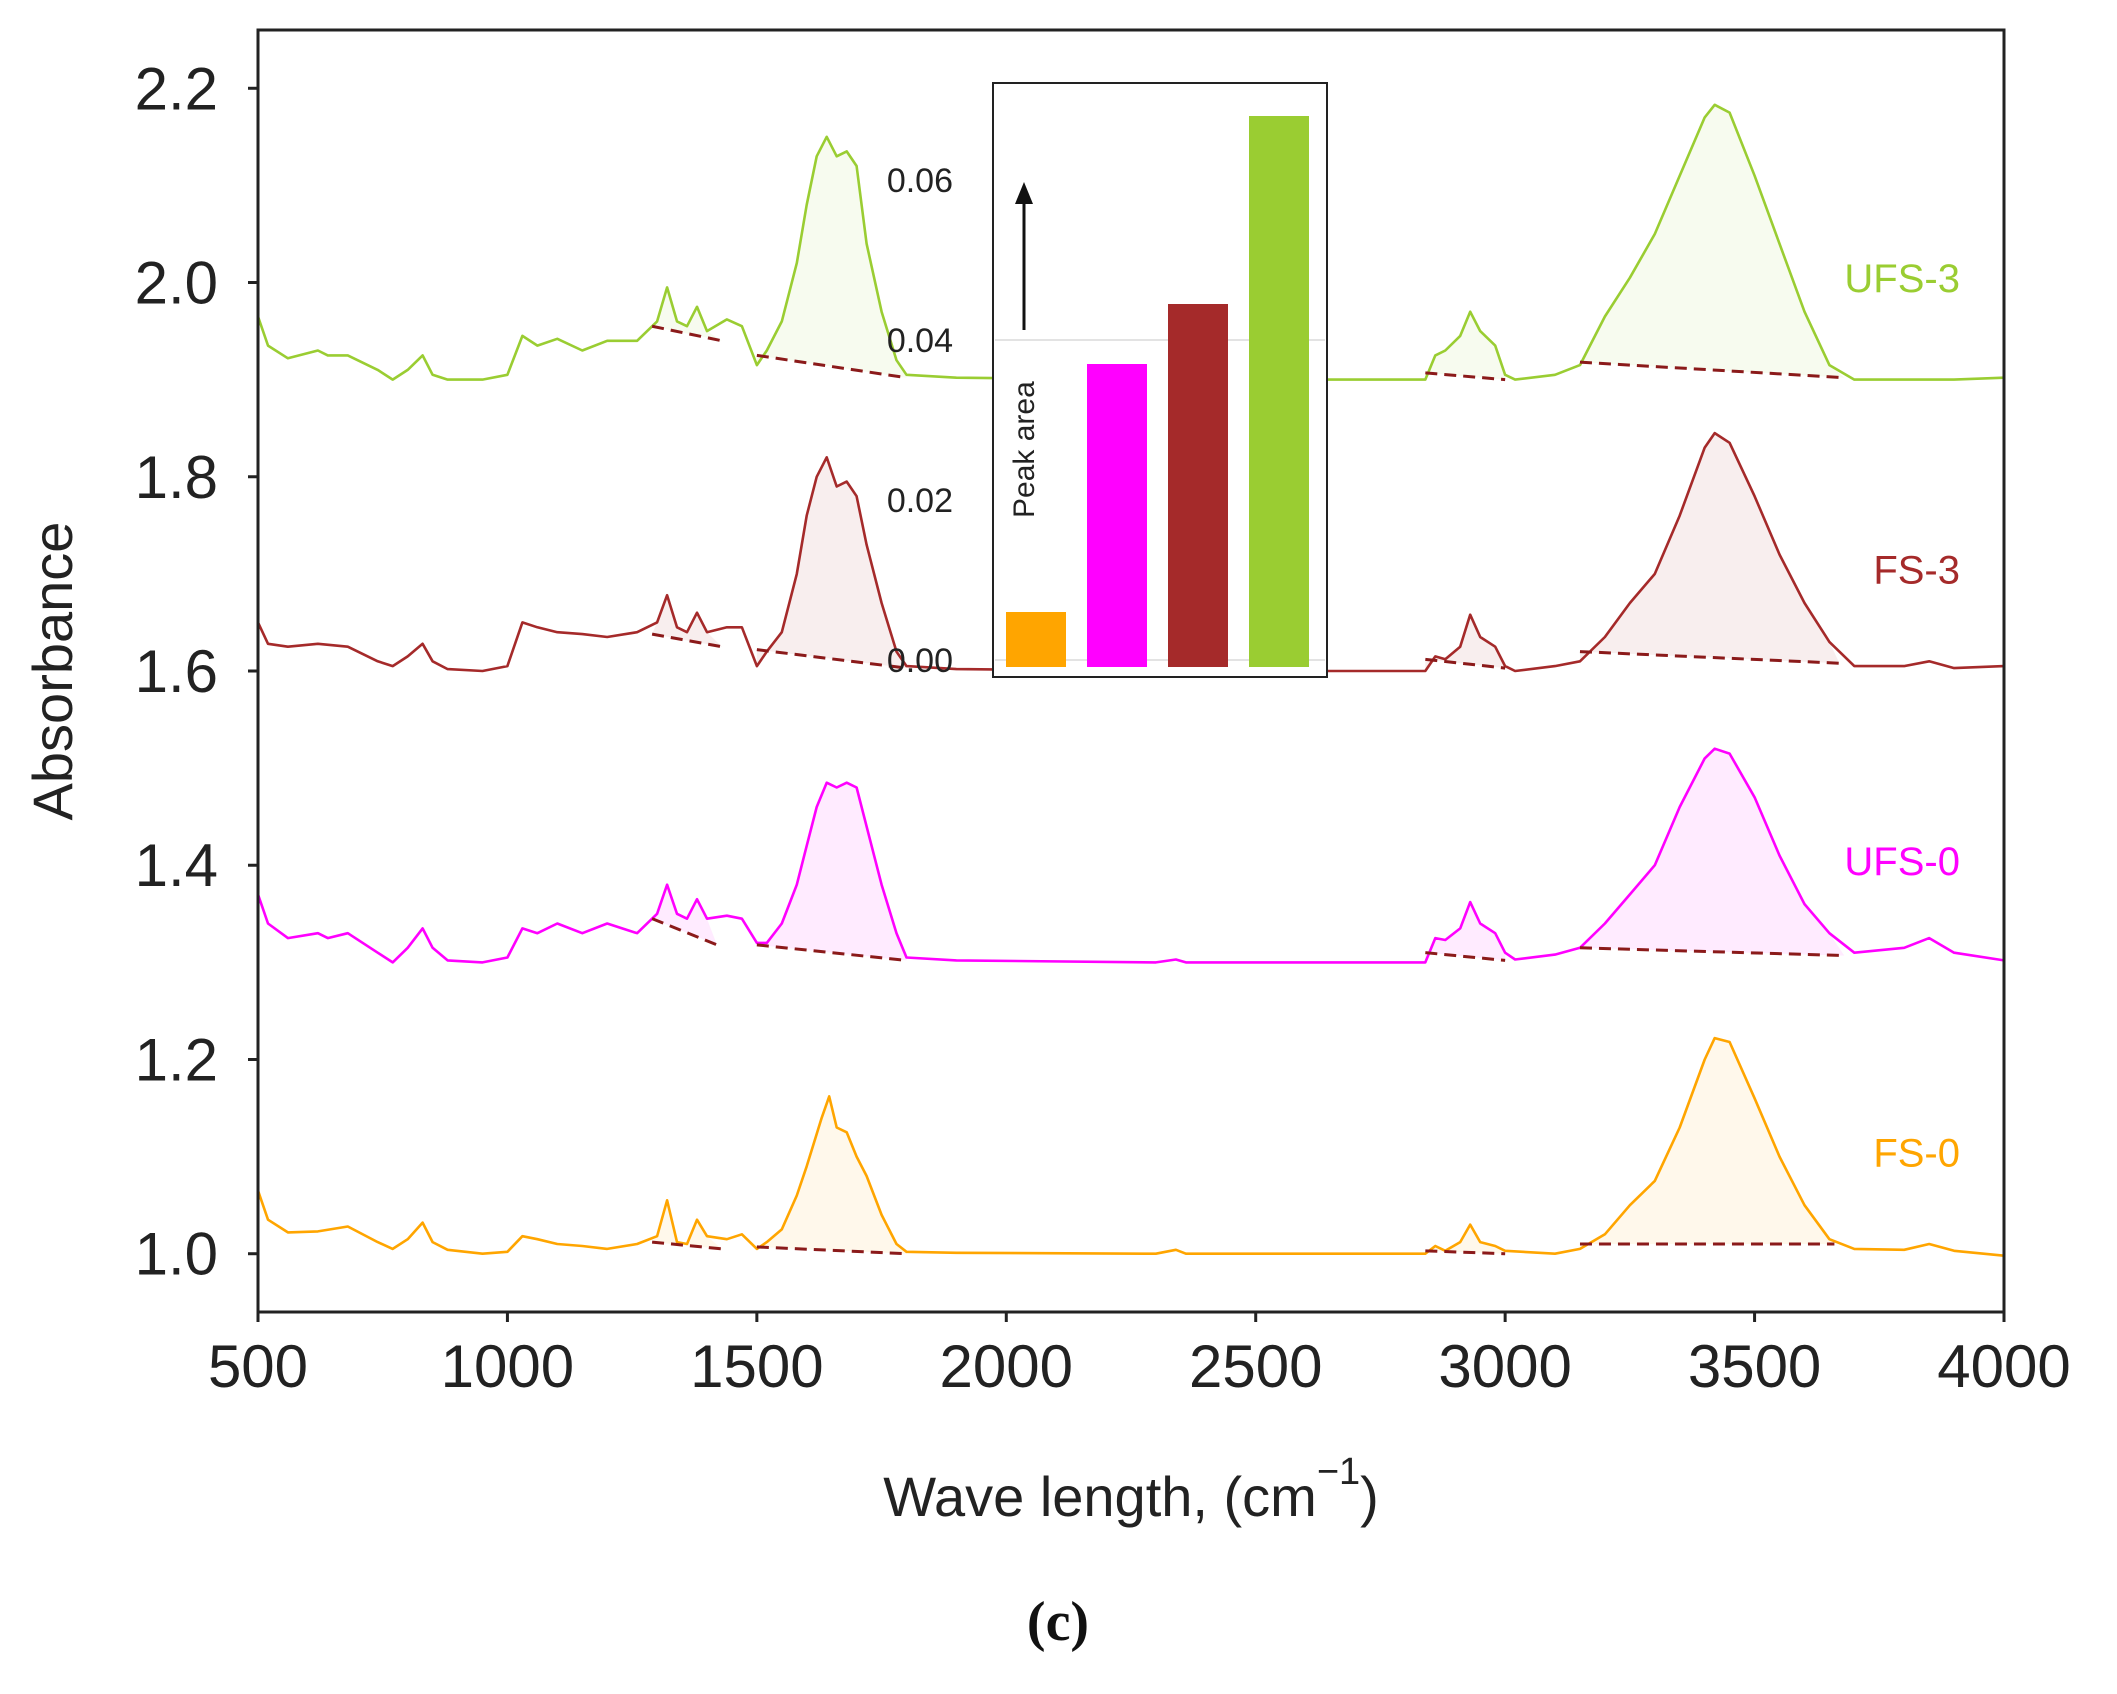 The image size is (2117, 1694). Describe the element at coordinates (176, 88) in the screenshot. I see `y-tick-label: 2.2` at that location.